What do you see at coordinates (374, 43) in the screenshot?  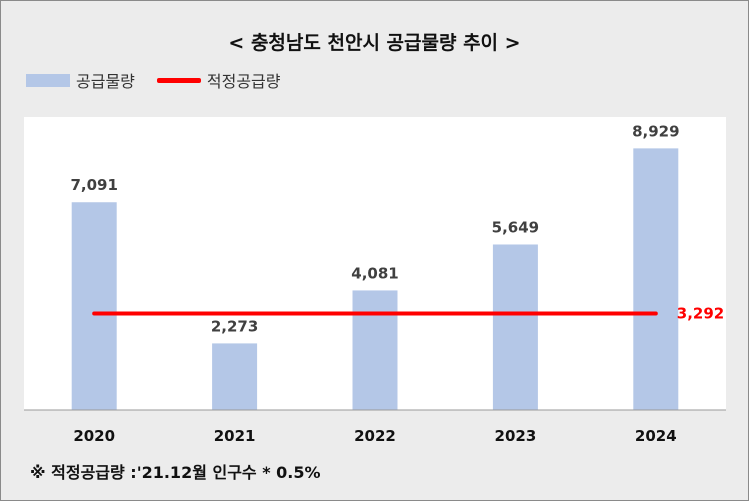 I see `chart-title: < 충청남도 천안시 공급물량 추이 >` at bounding box center [374, 43].